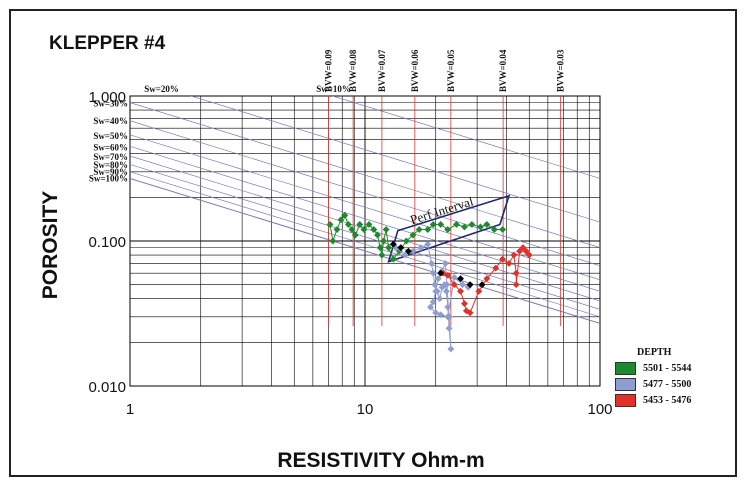 This screenshot has height=489, width=750. I want to click on legend-swatch-green, so click(625, 368).